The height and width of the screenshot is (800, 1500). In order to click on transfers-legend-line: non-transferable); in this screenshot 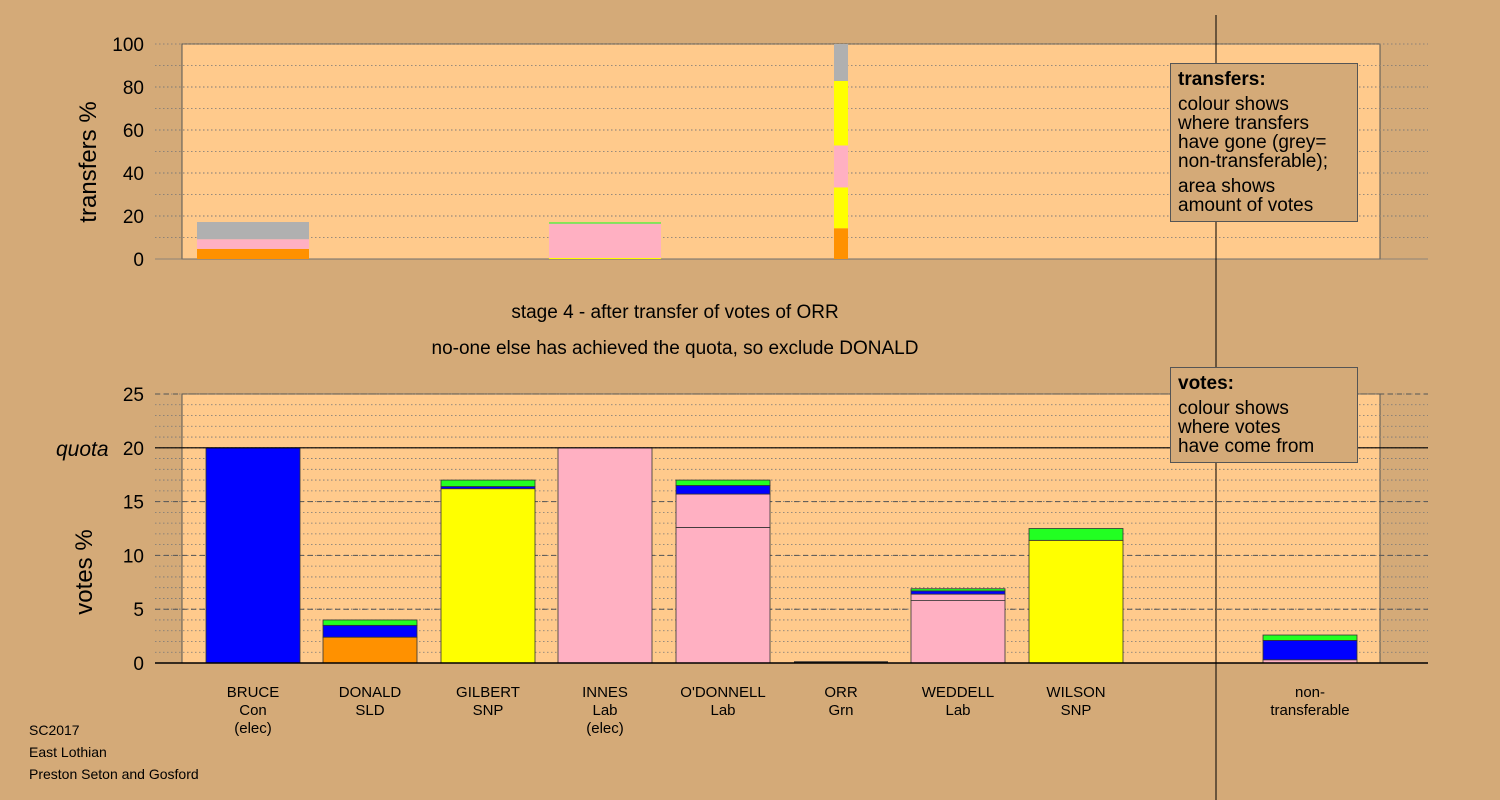, I will do `click(1253, 161)`.